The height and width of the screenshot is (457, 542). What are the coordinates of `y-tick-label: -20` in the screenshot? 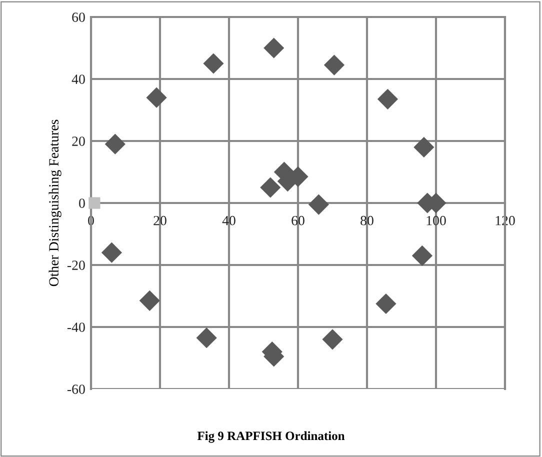 It's located at (76, 265).